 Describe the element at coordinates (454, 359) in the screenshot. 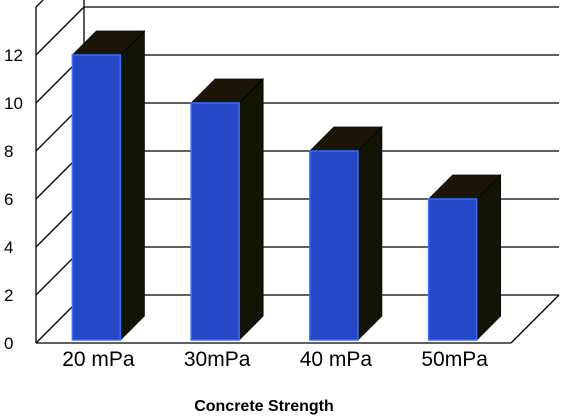

I see `x-tick-label: 50mPa` at that location.